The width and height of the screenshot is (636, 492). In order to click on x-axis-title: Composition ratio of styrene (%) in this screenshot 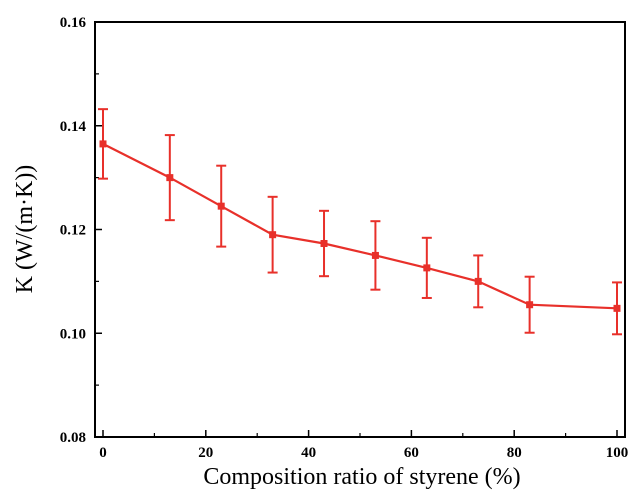, I will do `click(361, 477)`.